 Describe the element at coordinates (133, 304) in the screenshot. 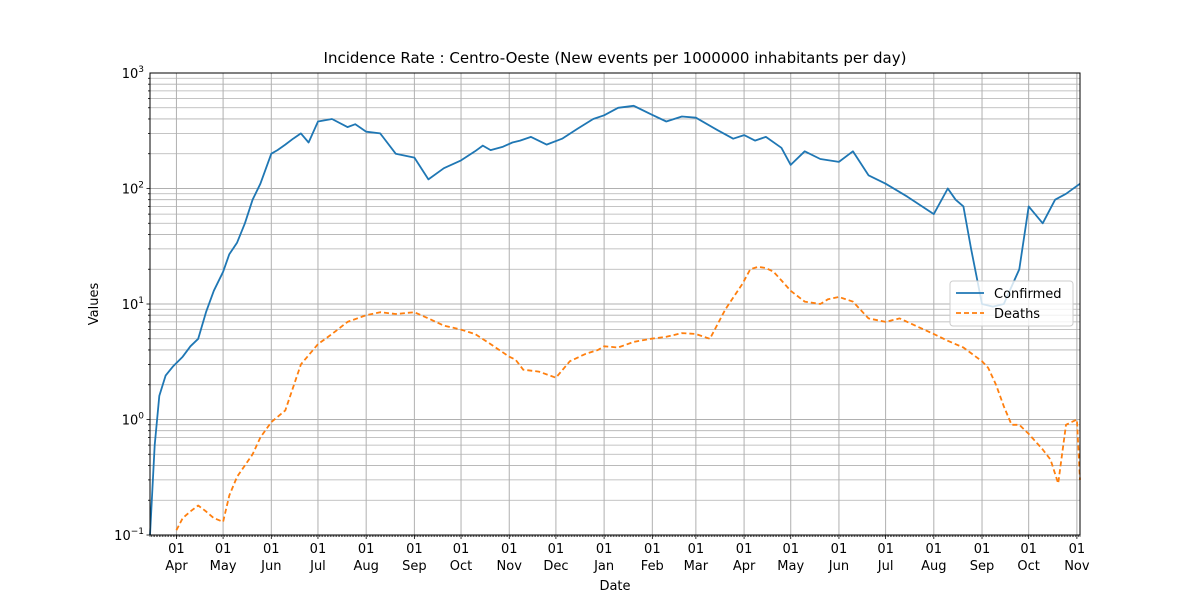

I see `y-tick-label: 10¹` at that location.